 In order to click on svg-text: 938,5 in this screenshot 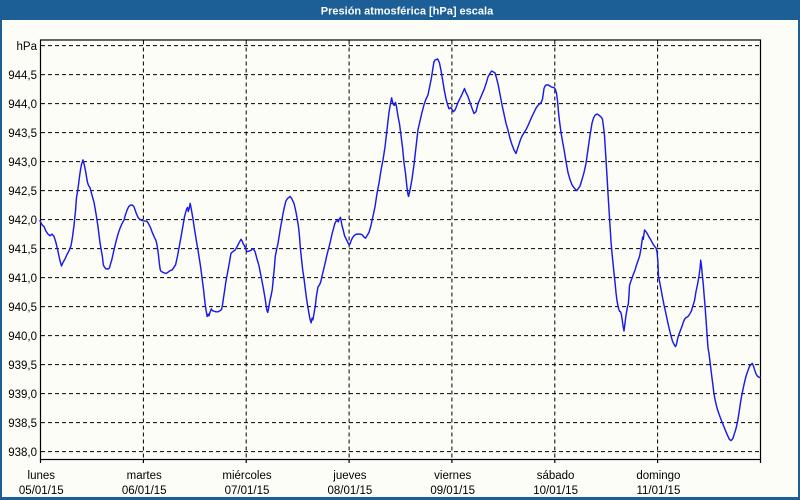, I will do `click(22, 424)`.